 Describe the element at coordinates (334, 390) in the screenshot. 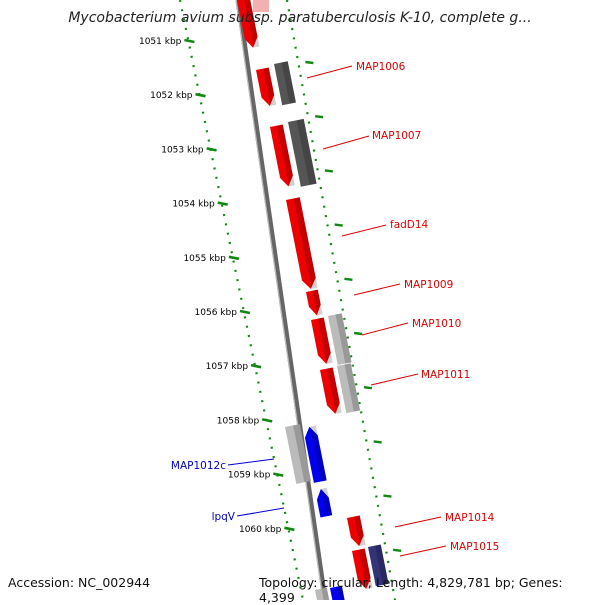

I see `gene-block-map1011-shade` at that location.